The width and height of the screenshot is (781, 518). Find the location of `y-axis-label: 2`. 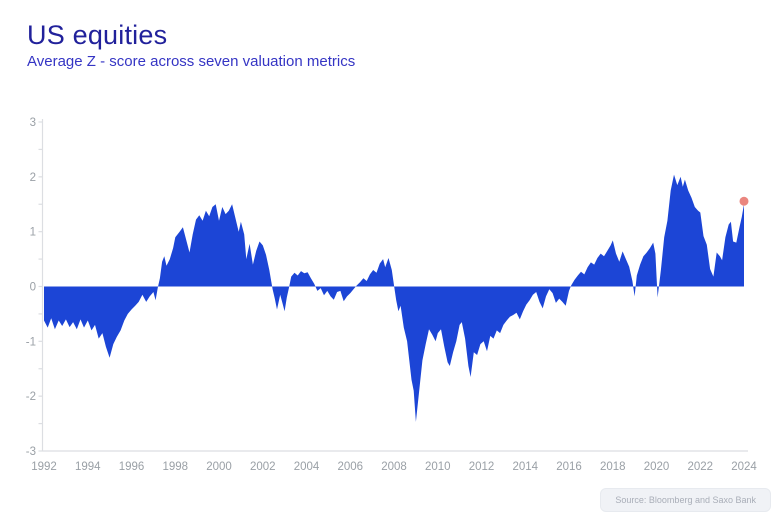

y-axis-label: 2 is located at coordinates (33, 178).